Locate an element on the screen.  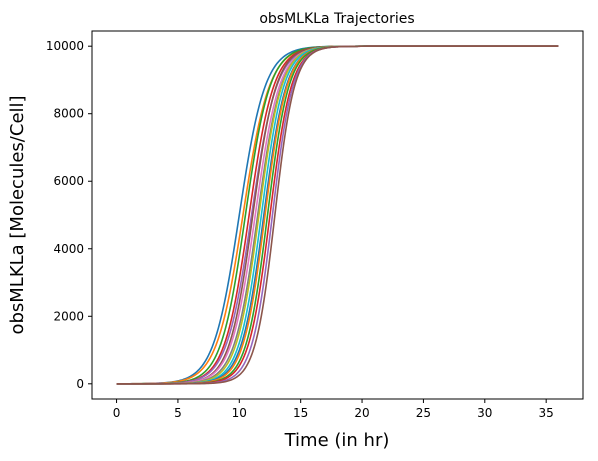
x-tick-label: 35 is located at coordinates (546, 413).